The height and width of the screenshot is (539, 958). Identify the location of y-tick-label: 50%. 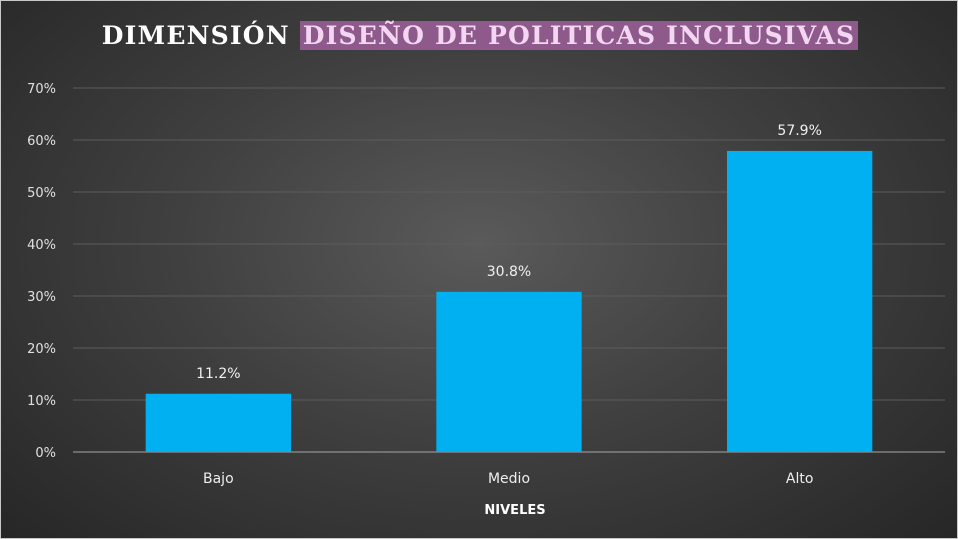
(41, 193).